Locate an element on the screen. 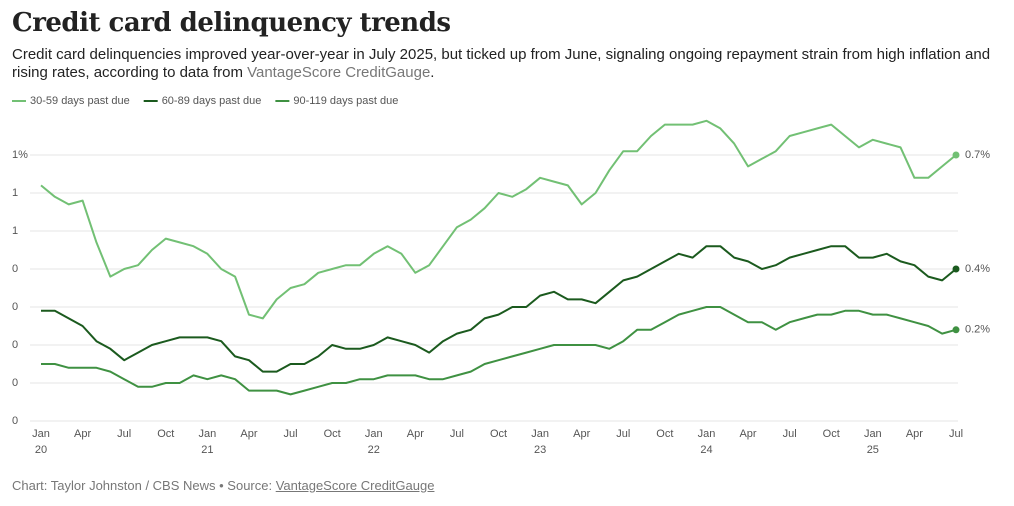  legend-label: 90-119 days past due is located at coordinates (345, 101).